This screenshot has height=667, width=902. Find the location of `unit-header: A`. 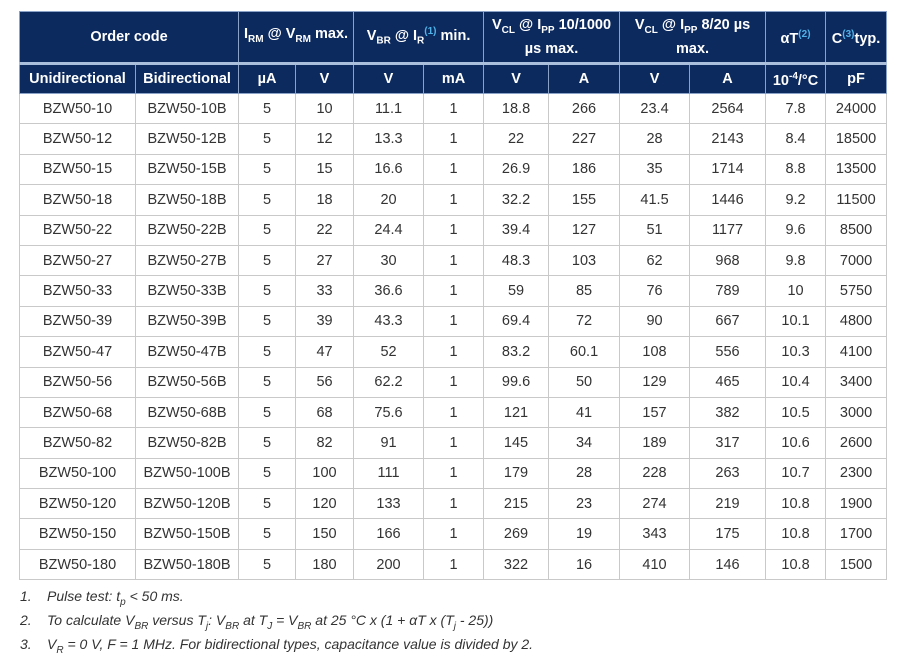

unit-header: A is located at coordinates (728, 78).